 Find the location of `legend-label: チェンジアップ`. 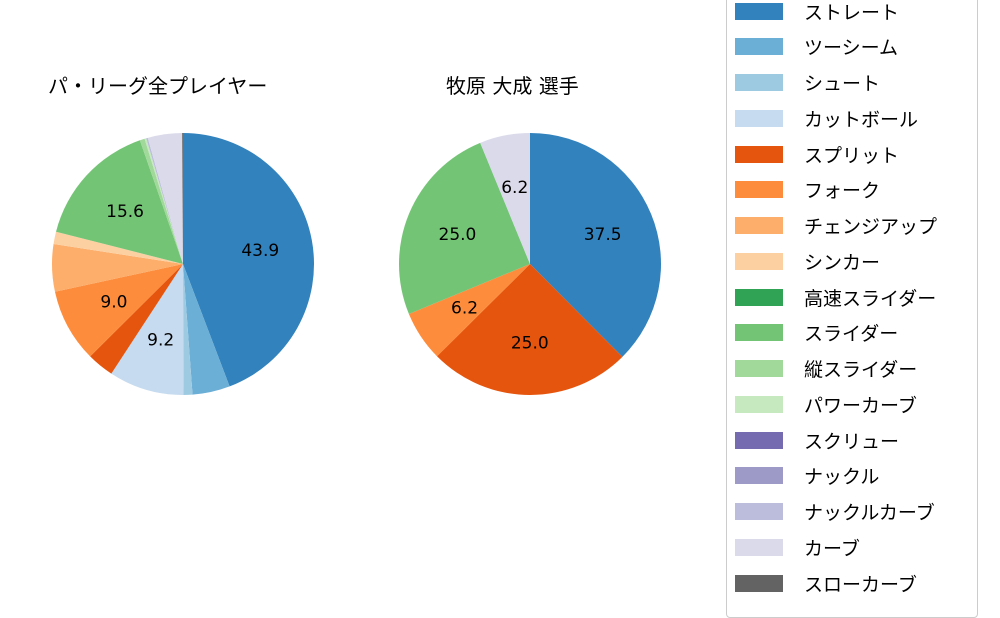

legend-label: チェンジアップ is located at coordinates (871, 227).